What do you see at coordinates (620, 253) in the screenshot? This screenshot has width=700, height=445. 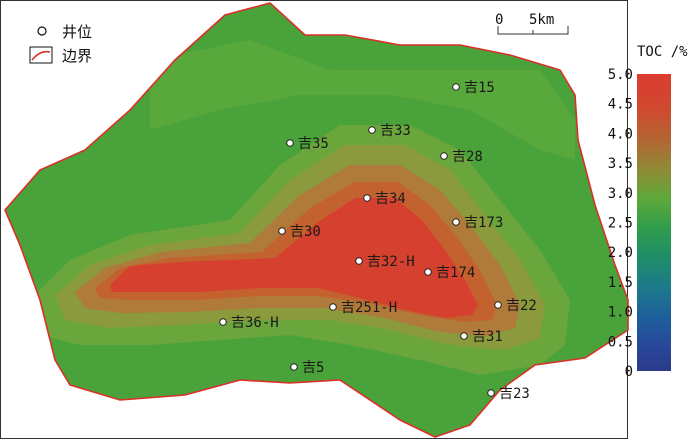 I see `colorbar-tick-label: 2.0` at bounding box center [620, 253].